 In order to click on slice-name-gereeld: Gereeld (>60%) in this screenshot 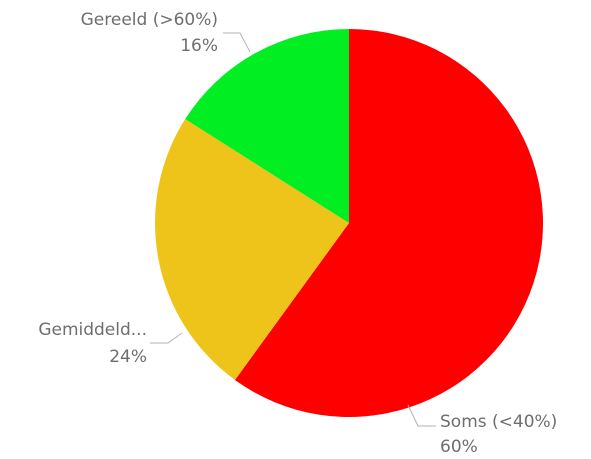, I will do `click(149, 20)`.